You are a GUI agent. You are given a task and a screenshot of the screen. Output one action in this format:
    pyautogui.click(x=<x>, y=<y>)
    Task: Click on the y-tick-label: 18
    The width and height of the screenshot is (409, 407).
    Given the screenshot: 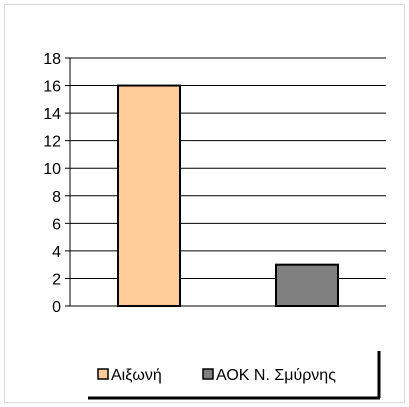 What is the action you would take?
    pyautogui.click(x=52, y=59)
    